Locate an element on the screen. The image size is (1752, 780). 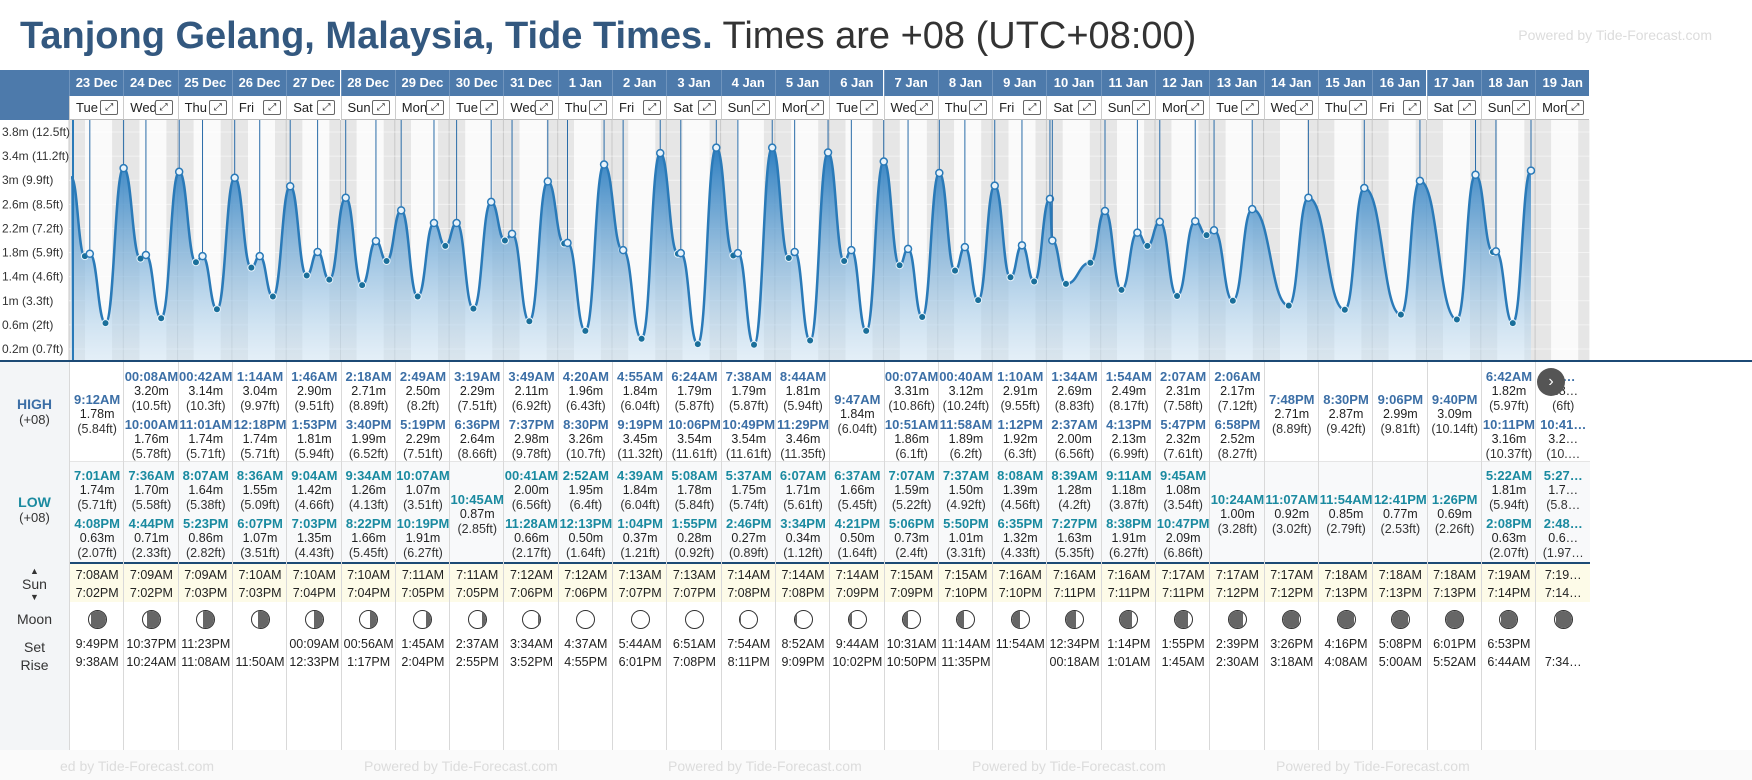
high-tide-block: 9:06PM 2.99m (9.81ft) is located at coordinates (1400, 412).